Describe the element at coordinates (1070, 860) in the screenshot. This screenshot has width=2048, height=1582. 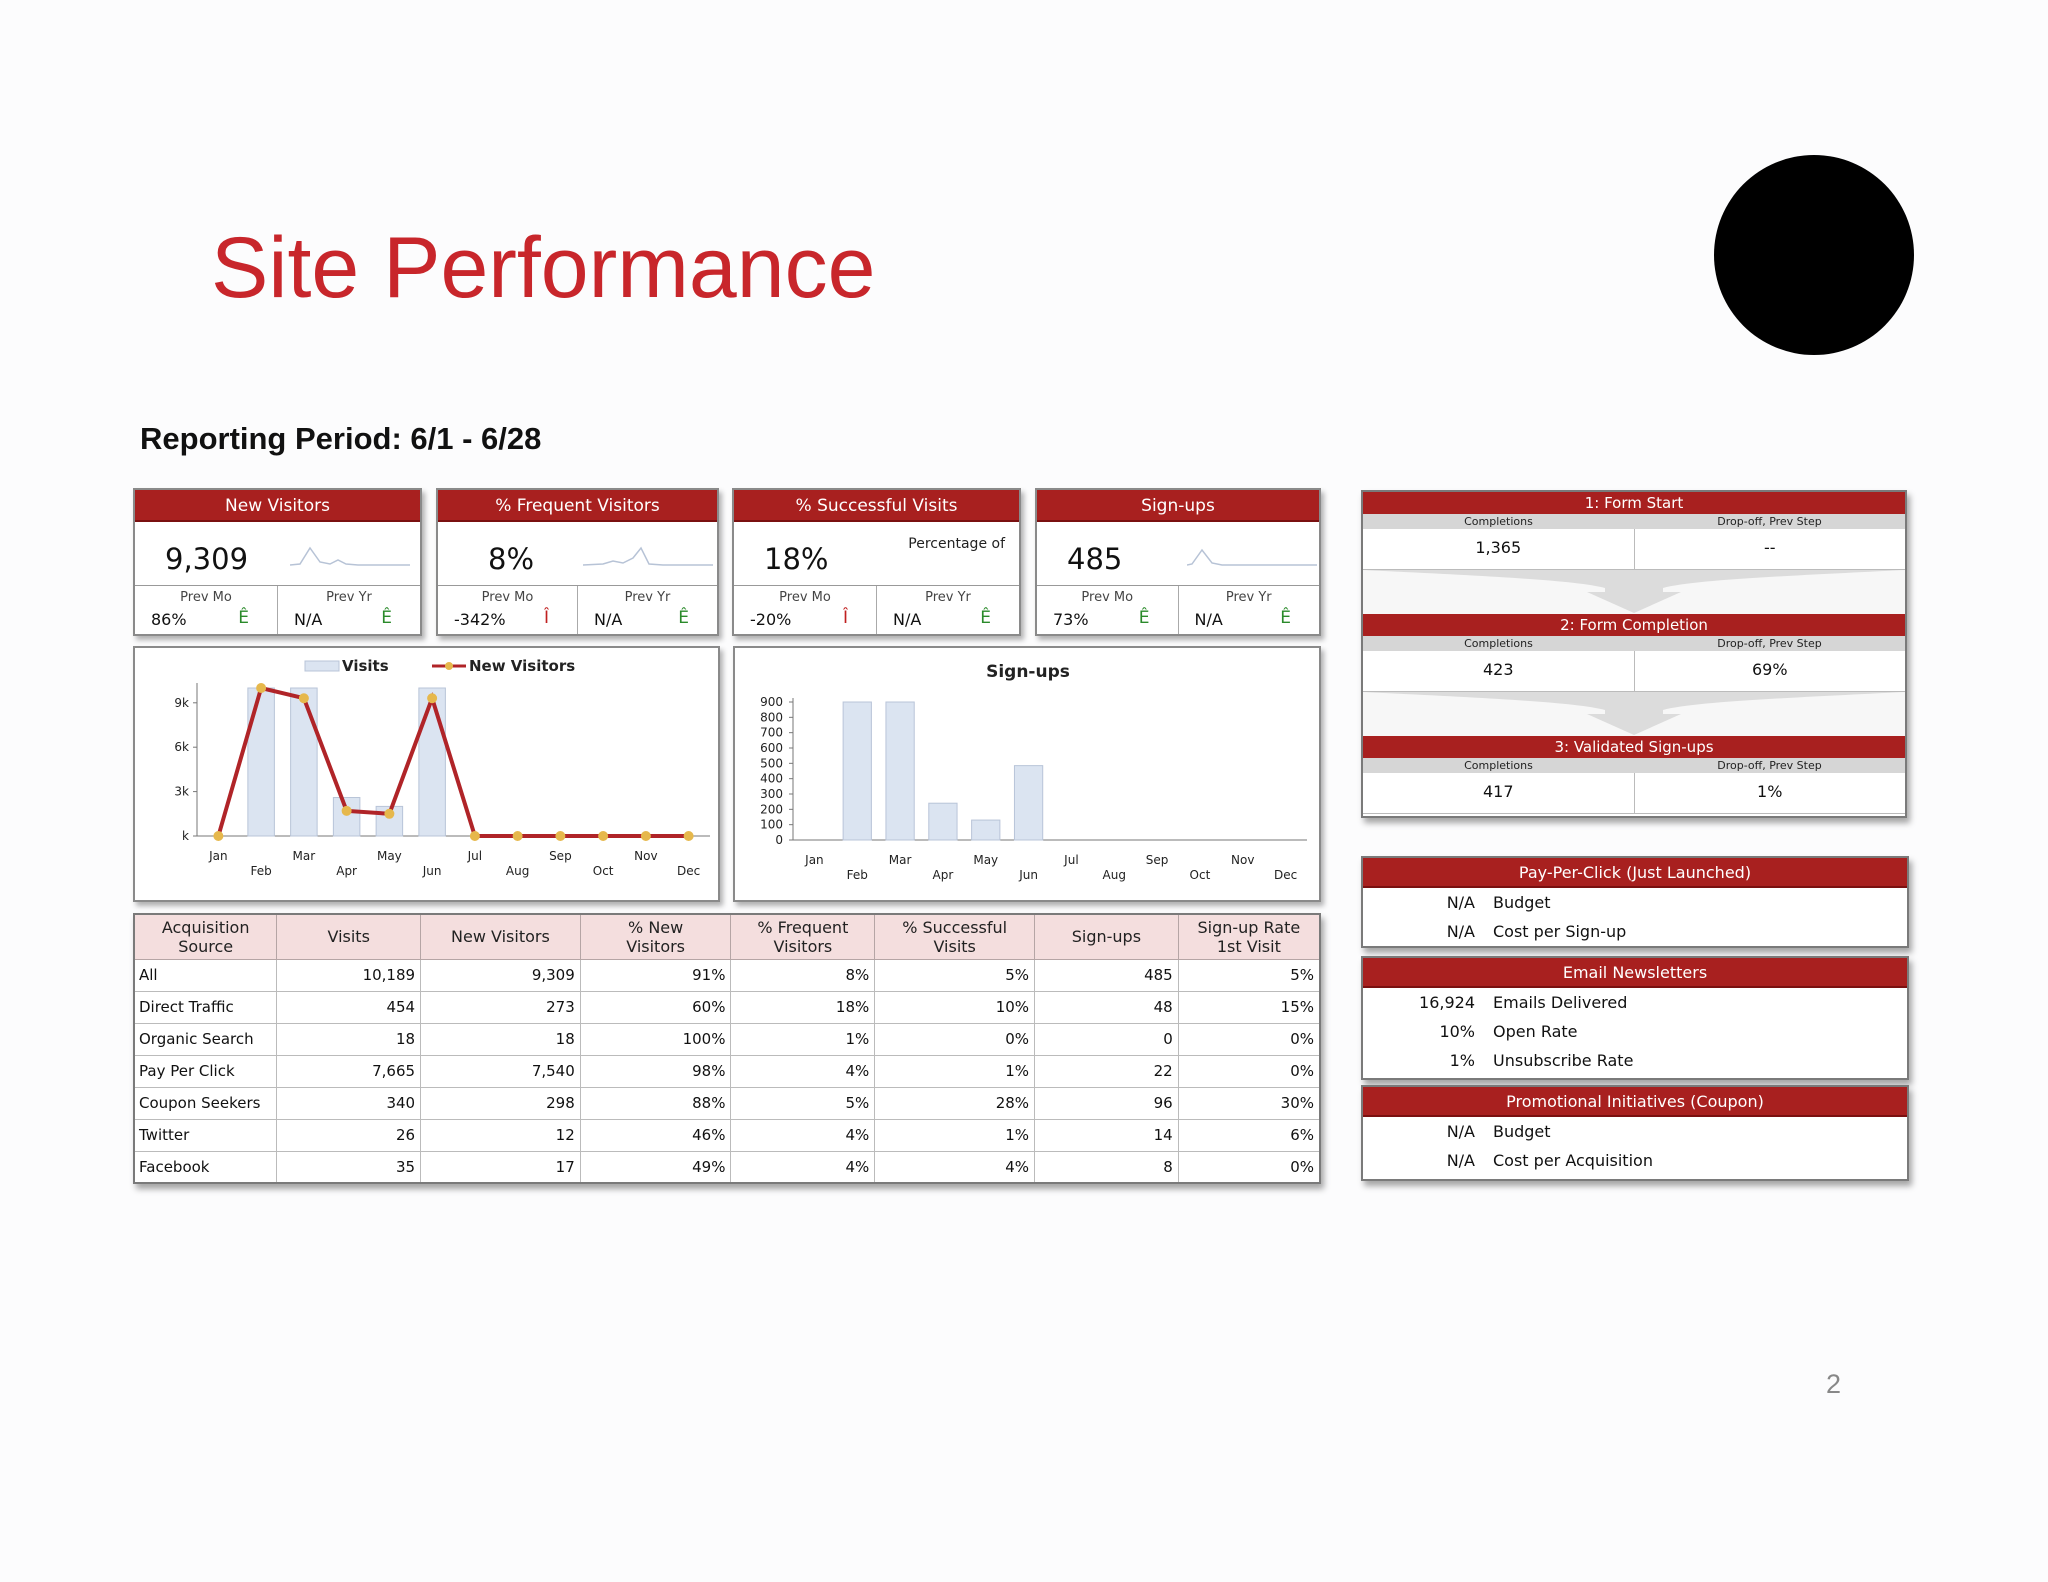
I see `x-tick-label: Jul` at that location.